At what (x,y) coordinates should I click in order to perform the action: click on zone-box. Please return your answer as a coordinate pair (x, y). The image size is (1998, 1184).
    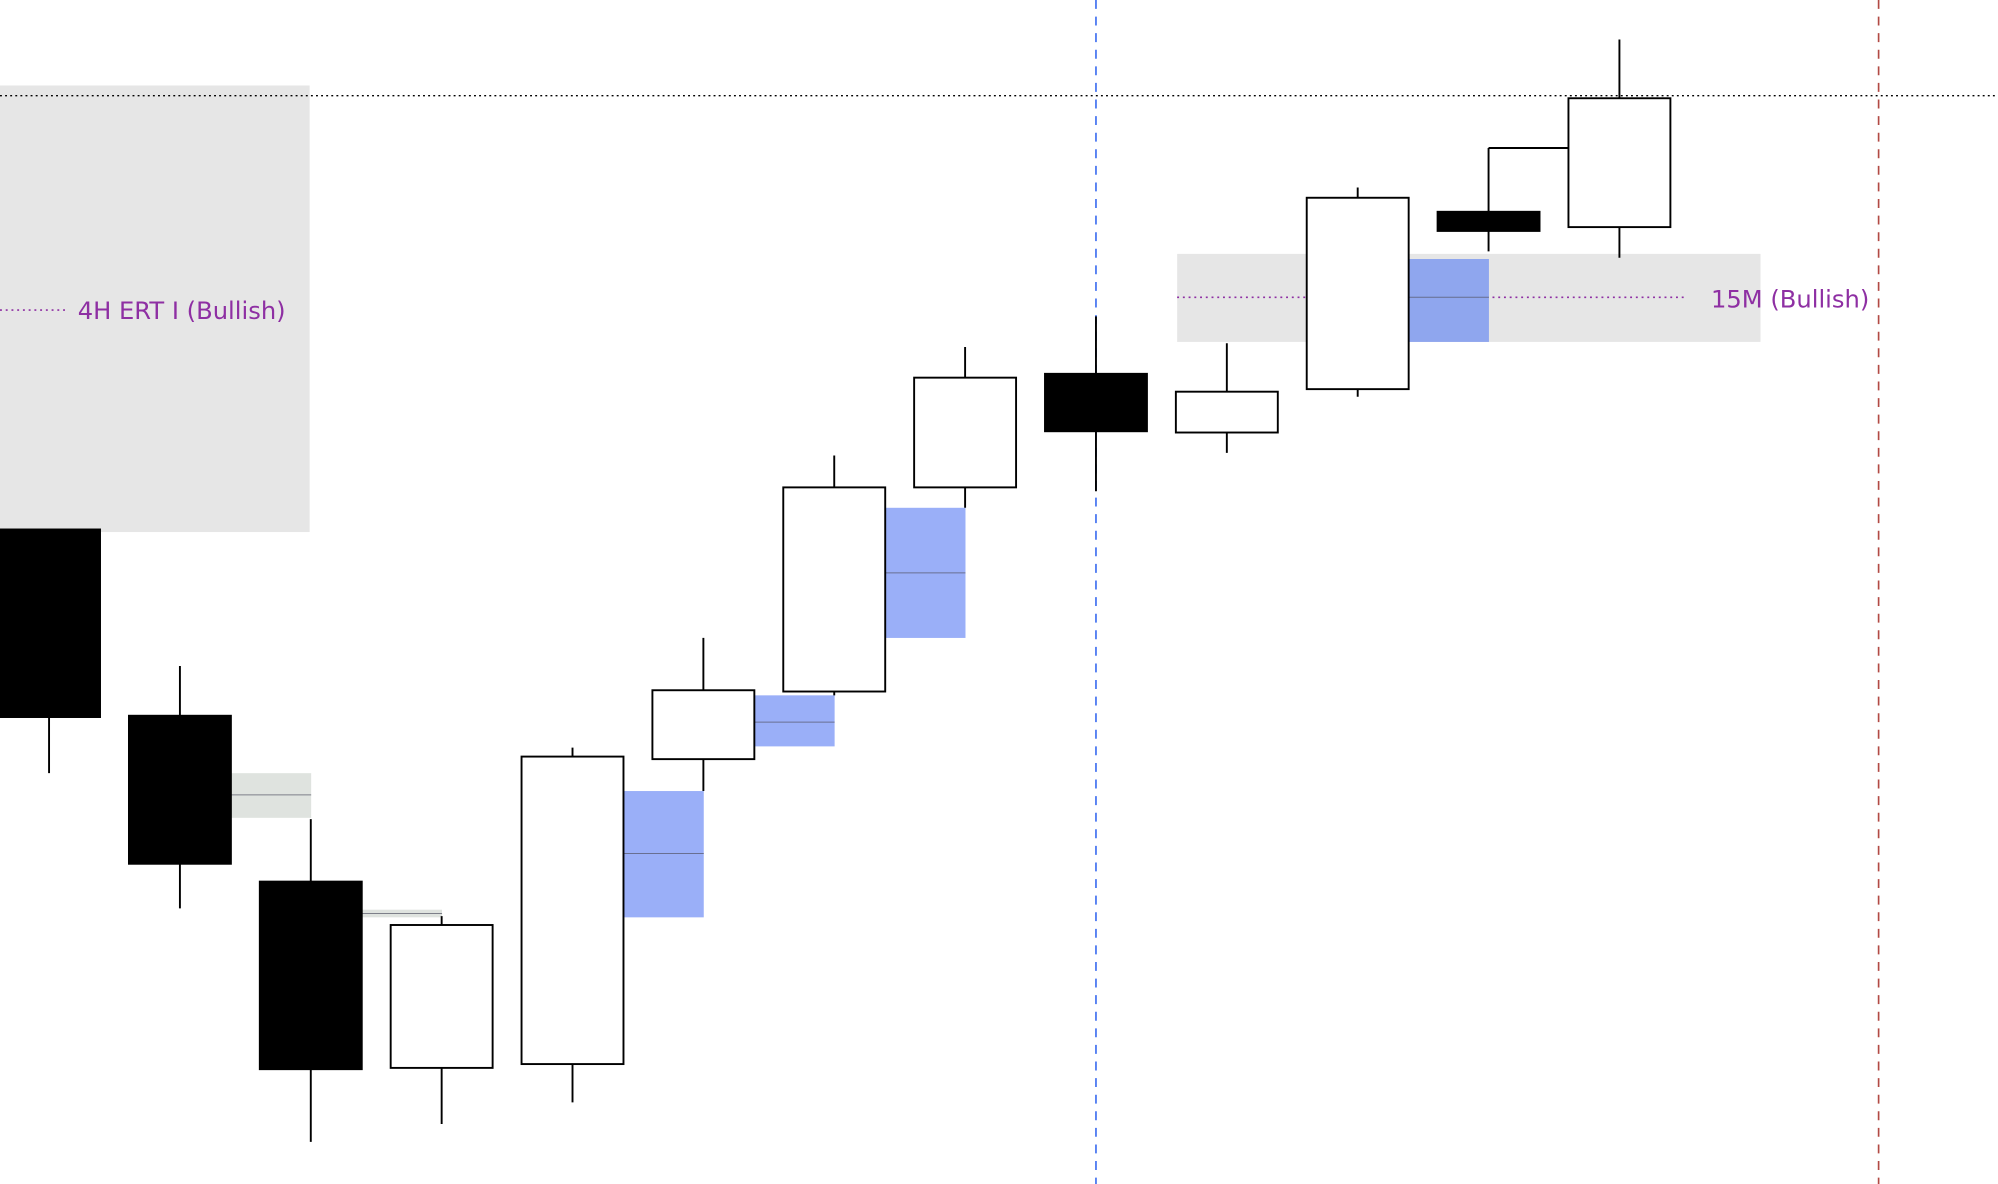
    Looking at the image, I should click on (155, 309).